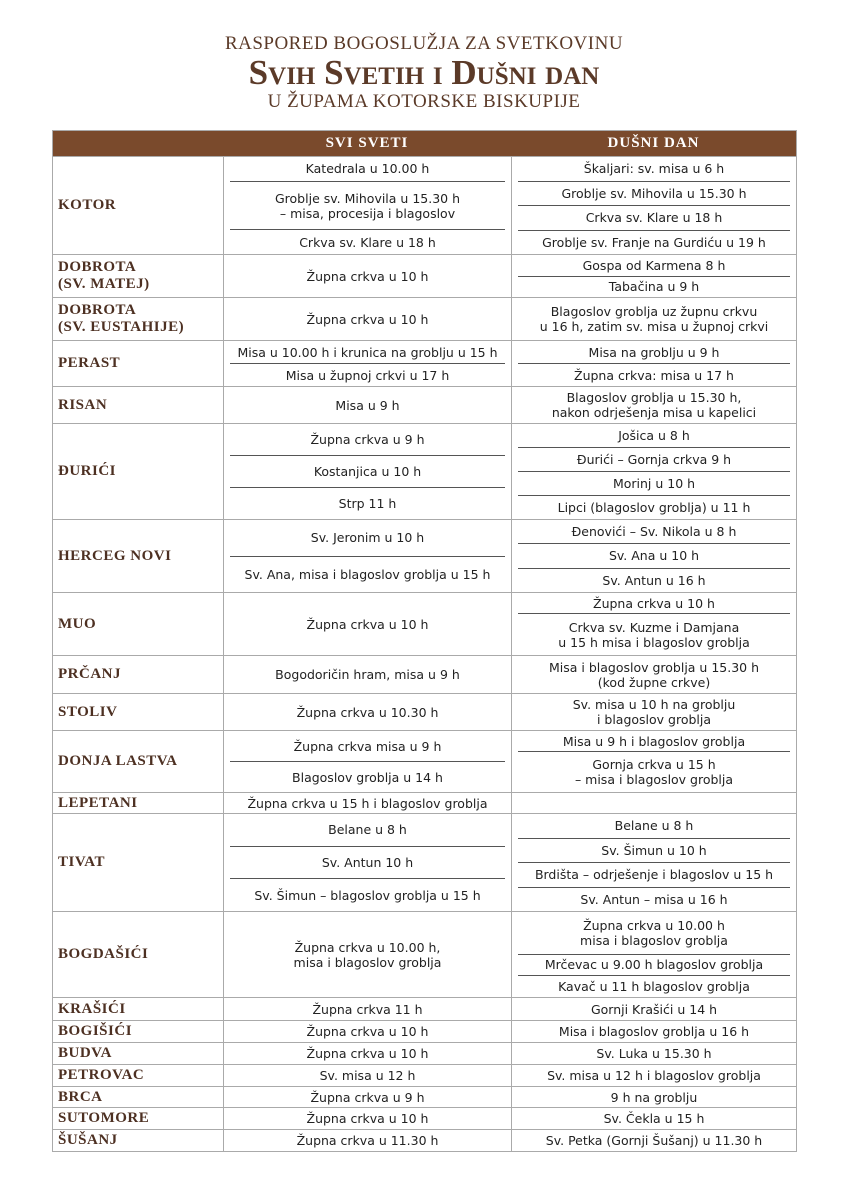 The width and height of the screenshot is (848, 1200). What do you see at coordinates (654, 964) in the screenshot?
I see `schedule-entry: Mrčevac u 9.00 h blagoslov groblja` at bounding box center [654, 964].